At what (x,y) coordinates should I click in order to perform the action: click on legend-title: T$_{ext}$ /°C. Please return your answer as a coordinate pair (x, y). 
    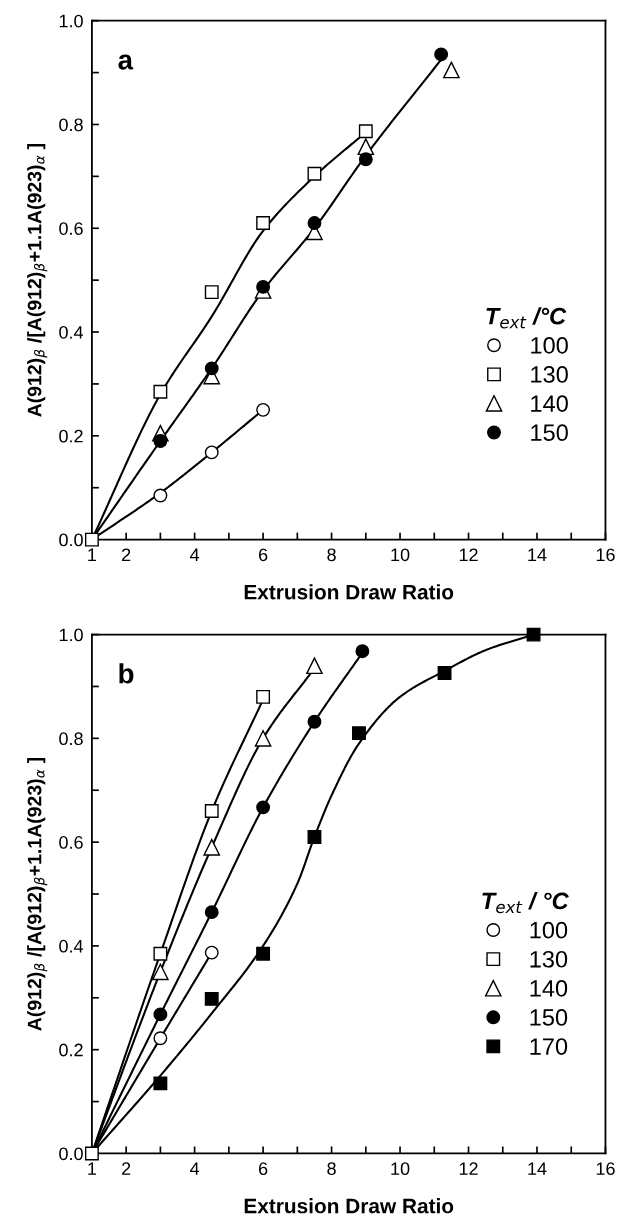
    Looking at the image, I should click on (526, 318).